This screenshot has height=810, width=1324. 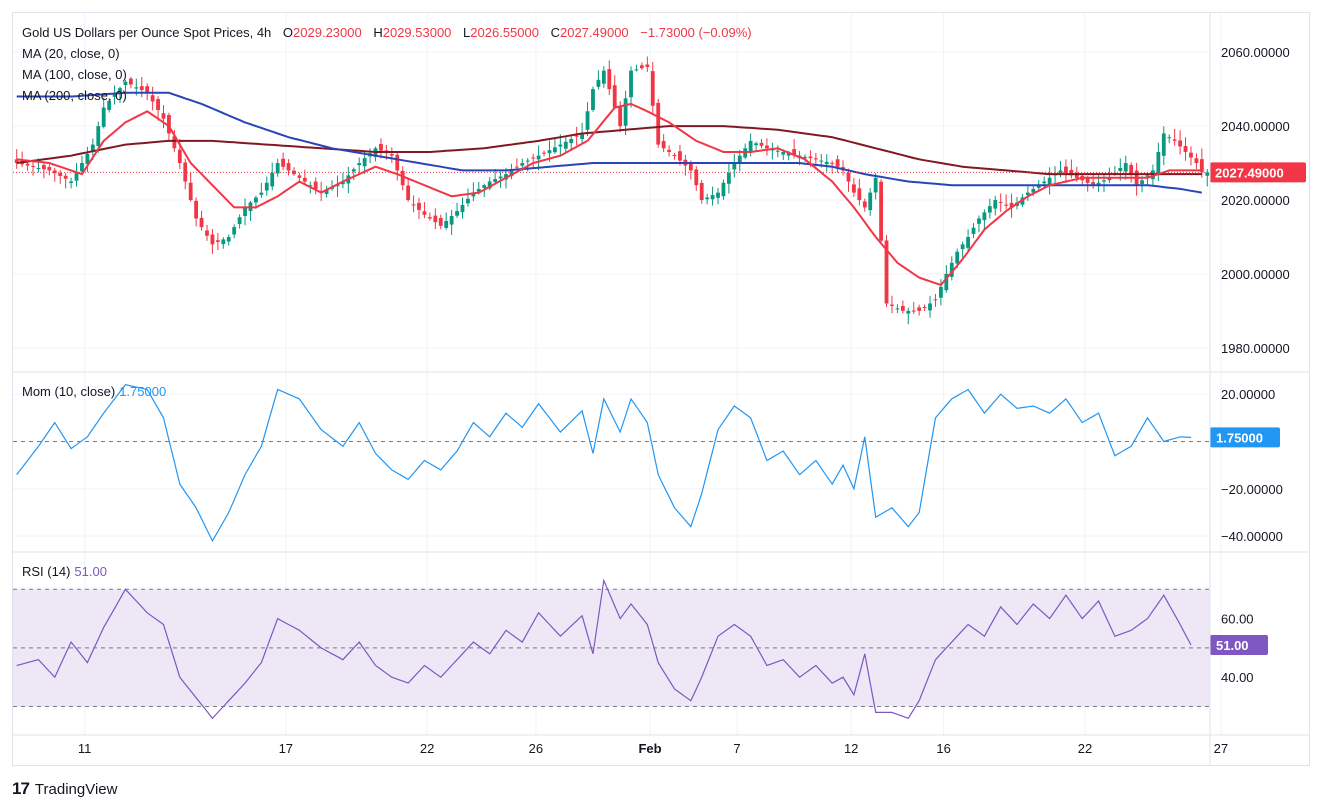 I want to click on legend-ma20: MA (20, close, 0), so click(x=71, y=53).